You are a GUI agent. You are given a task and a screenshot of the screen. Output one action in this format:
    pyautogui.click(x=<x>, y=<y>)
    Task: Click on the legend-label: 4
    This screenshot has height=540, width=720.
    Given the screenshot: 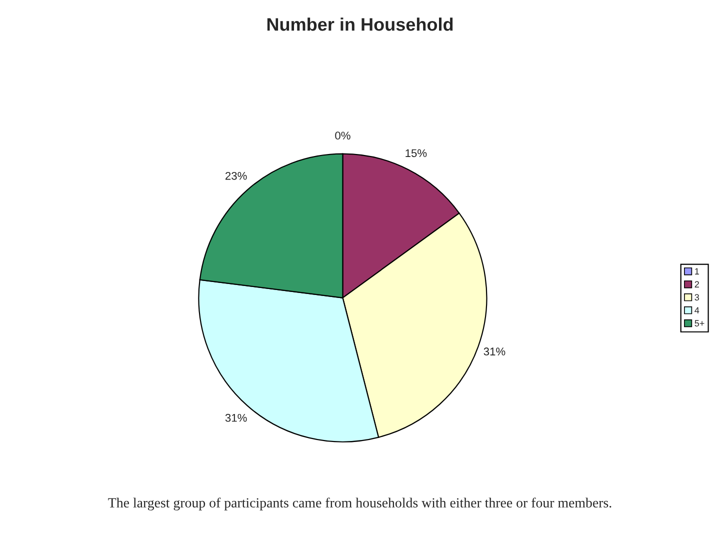 What is the action you would take?
    pyautogui.click(x=697, y=310)
    